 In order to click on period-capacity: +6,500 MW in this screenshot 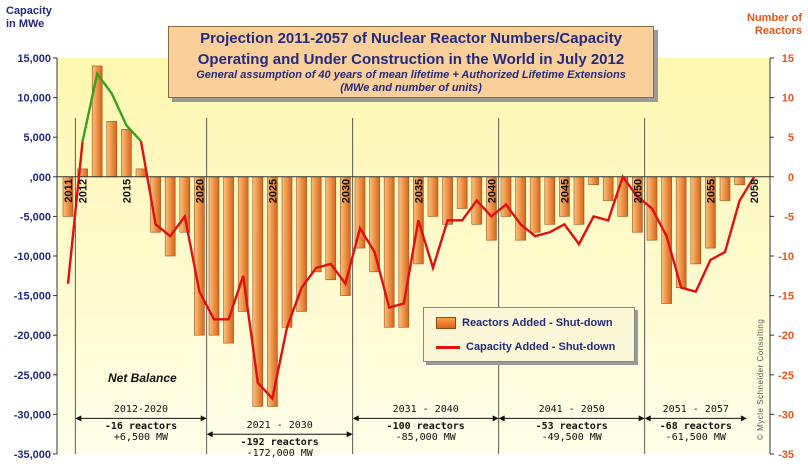, I will do `click(141, 438)`.